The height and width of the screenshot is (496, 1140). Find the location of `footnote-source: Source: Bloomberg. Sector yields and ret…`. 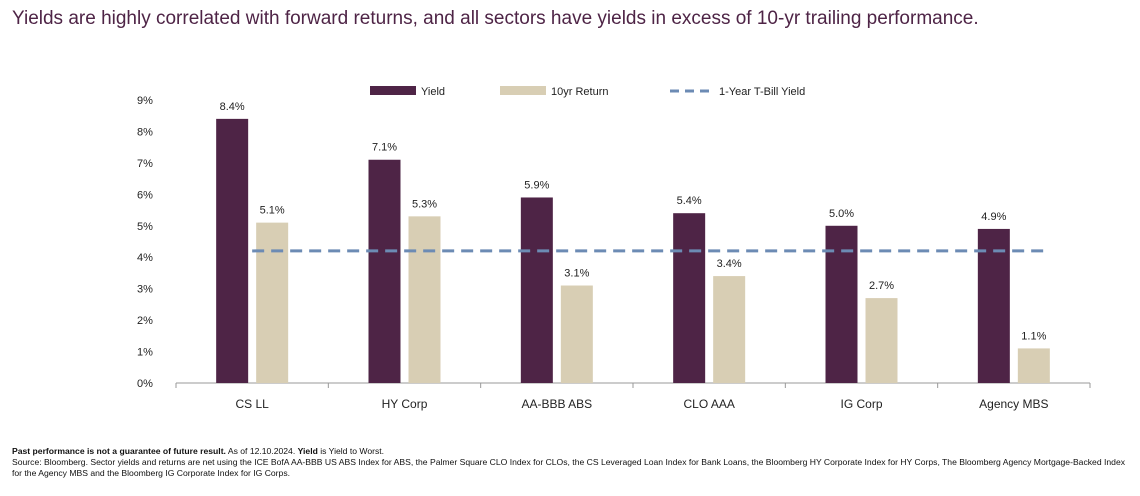

footnote-source: Source: Bloomberg. Sector yields and ret… is located at coordinates (569, 467).